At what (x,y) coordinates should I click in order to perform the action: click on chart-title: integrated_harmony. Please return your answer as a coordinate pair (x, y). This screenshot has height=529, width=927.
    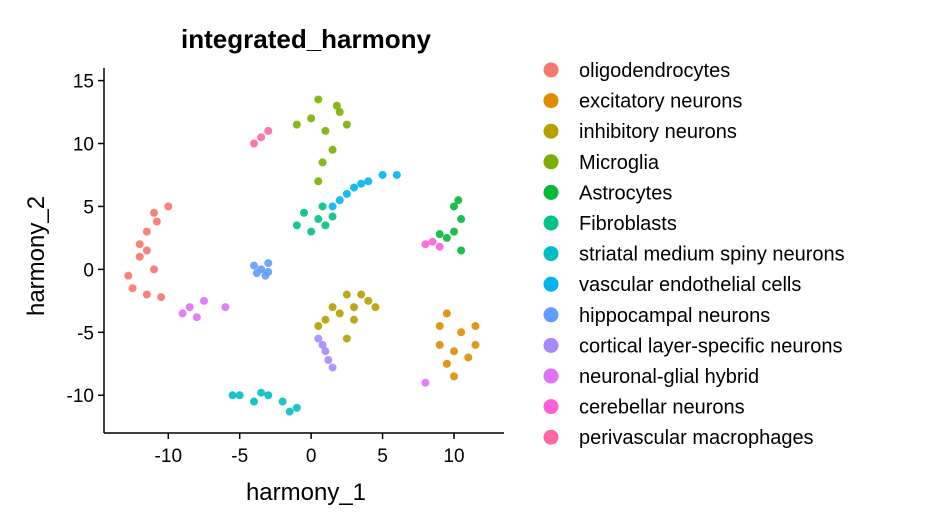
    Looking at the image, I should click on (306, 39).